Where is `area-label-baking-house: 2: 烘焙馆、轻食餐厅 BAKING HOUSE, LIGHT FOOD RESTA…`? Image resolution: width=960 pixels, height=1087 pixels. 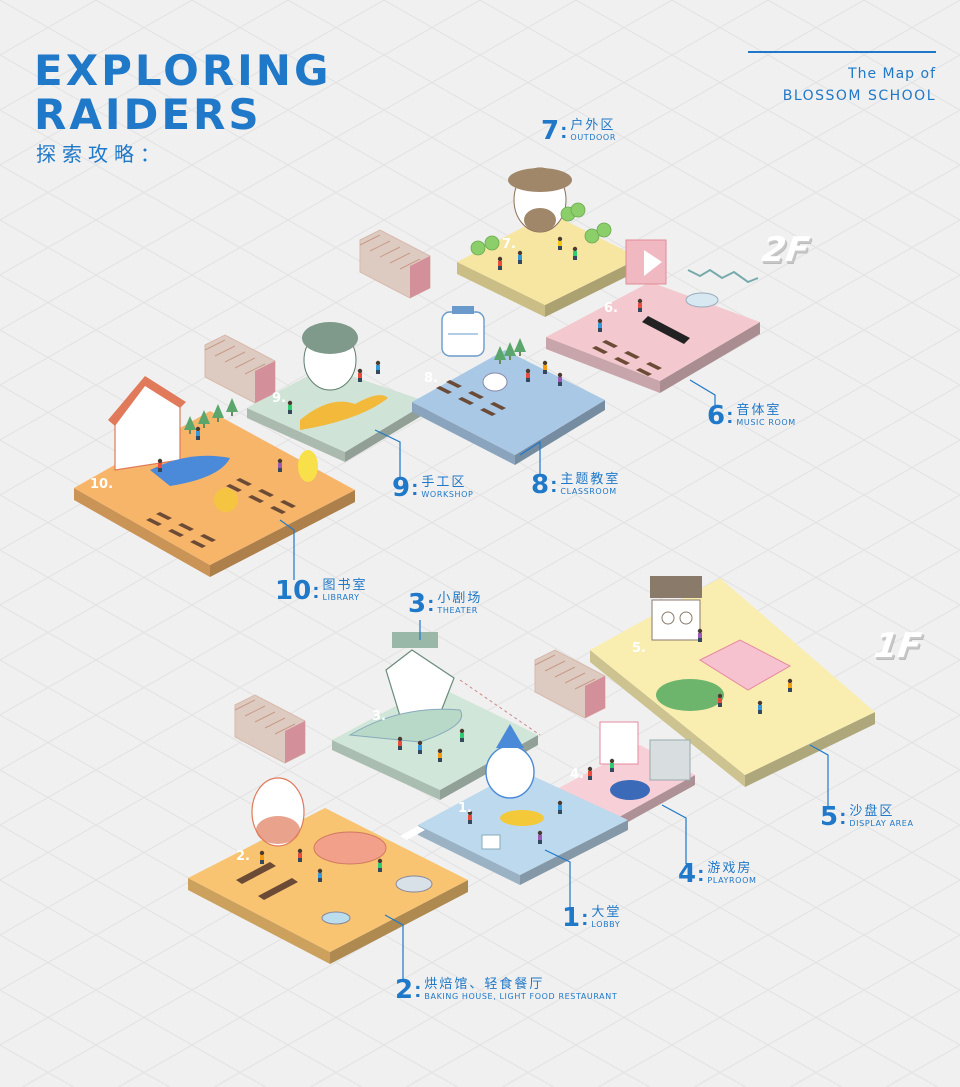
area-label-baking-house: 2: 烘焙馆、轻食餐厅 BAKING HOUSE, LIGHT FOOD RESTA… is located at coordinates (506, 990).